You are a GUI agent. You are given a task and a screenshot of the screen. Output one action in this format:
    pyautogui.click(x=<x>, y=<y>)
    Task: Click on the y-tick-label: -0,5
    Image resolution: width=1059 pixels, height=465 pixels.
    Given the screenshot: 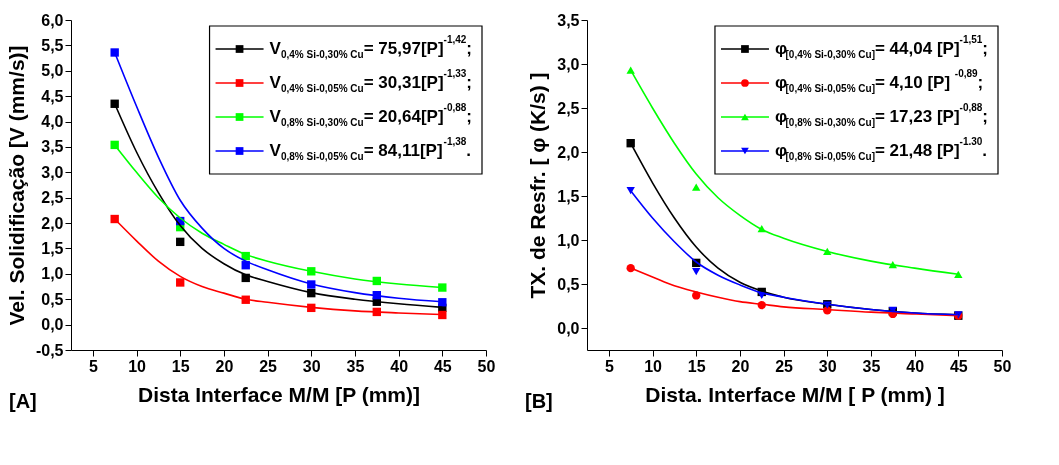 What is the action you would take?
    pyautogui.click(x=49, y=350)
    